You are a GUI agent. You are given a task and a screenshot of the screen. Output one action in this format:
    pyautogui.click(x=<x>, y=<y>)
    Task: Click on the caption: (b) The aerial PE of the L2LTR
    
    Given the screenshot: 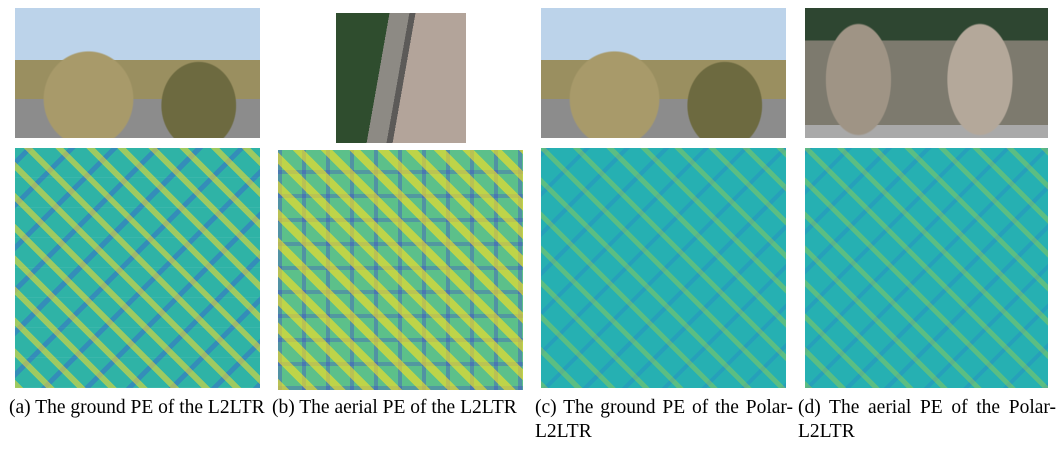 What is the action you would take?
    pyautogui.click(x=394, y=407)
    